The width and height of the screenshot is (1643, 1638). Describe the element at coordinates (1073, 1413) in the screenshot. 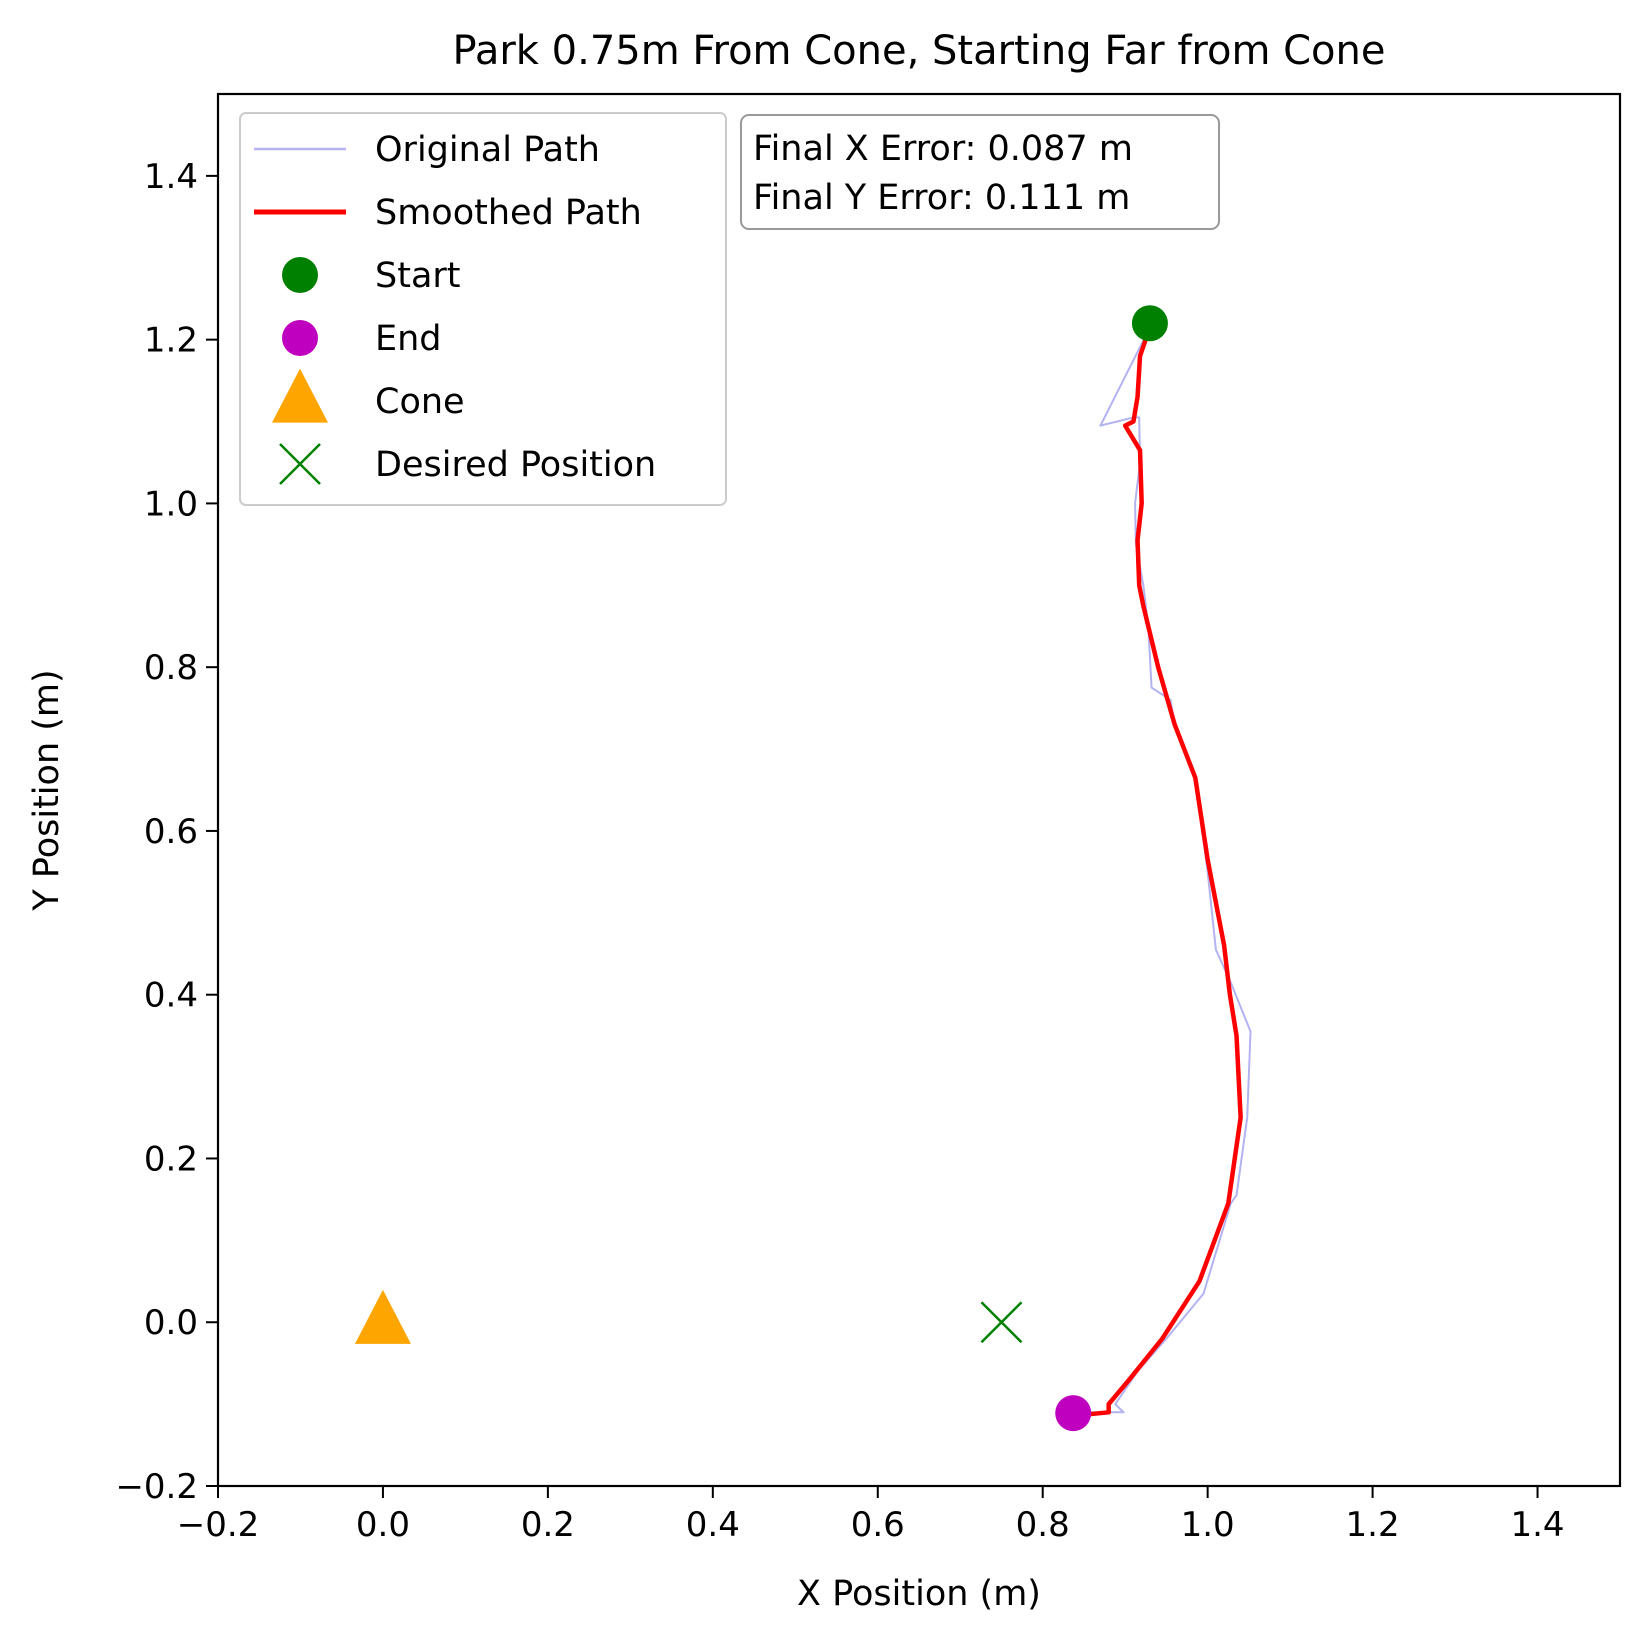

I see `end-marker` at that location.